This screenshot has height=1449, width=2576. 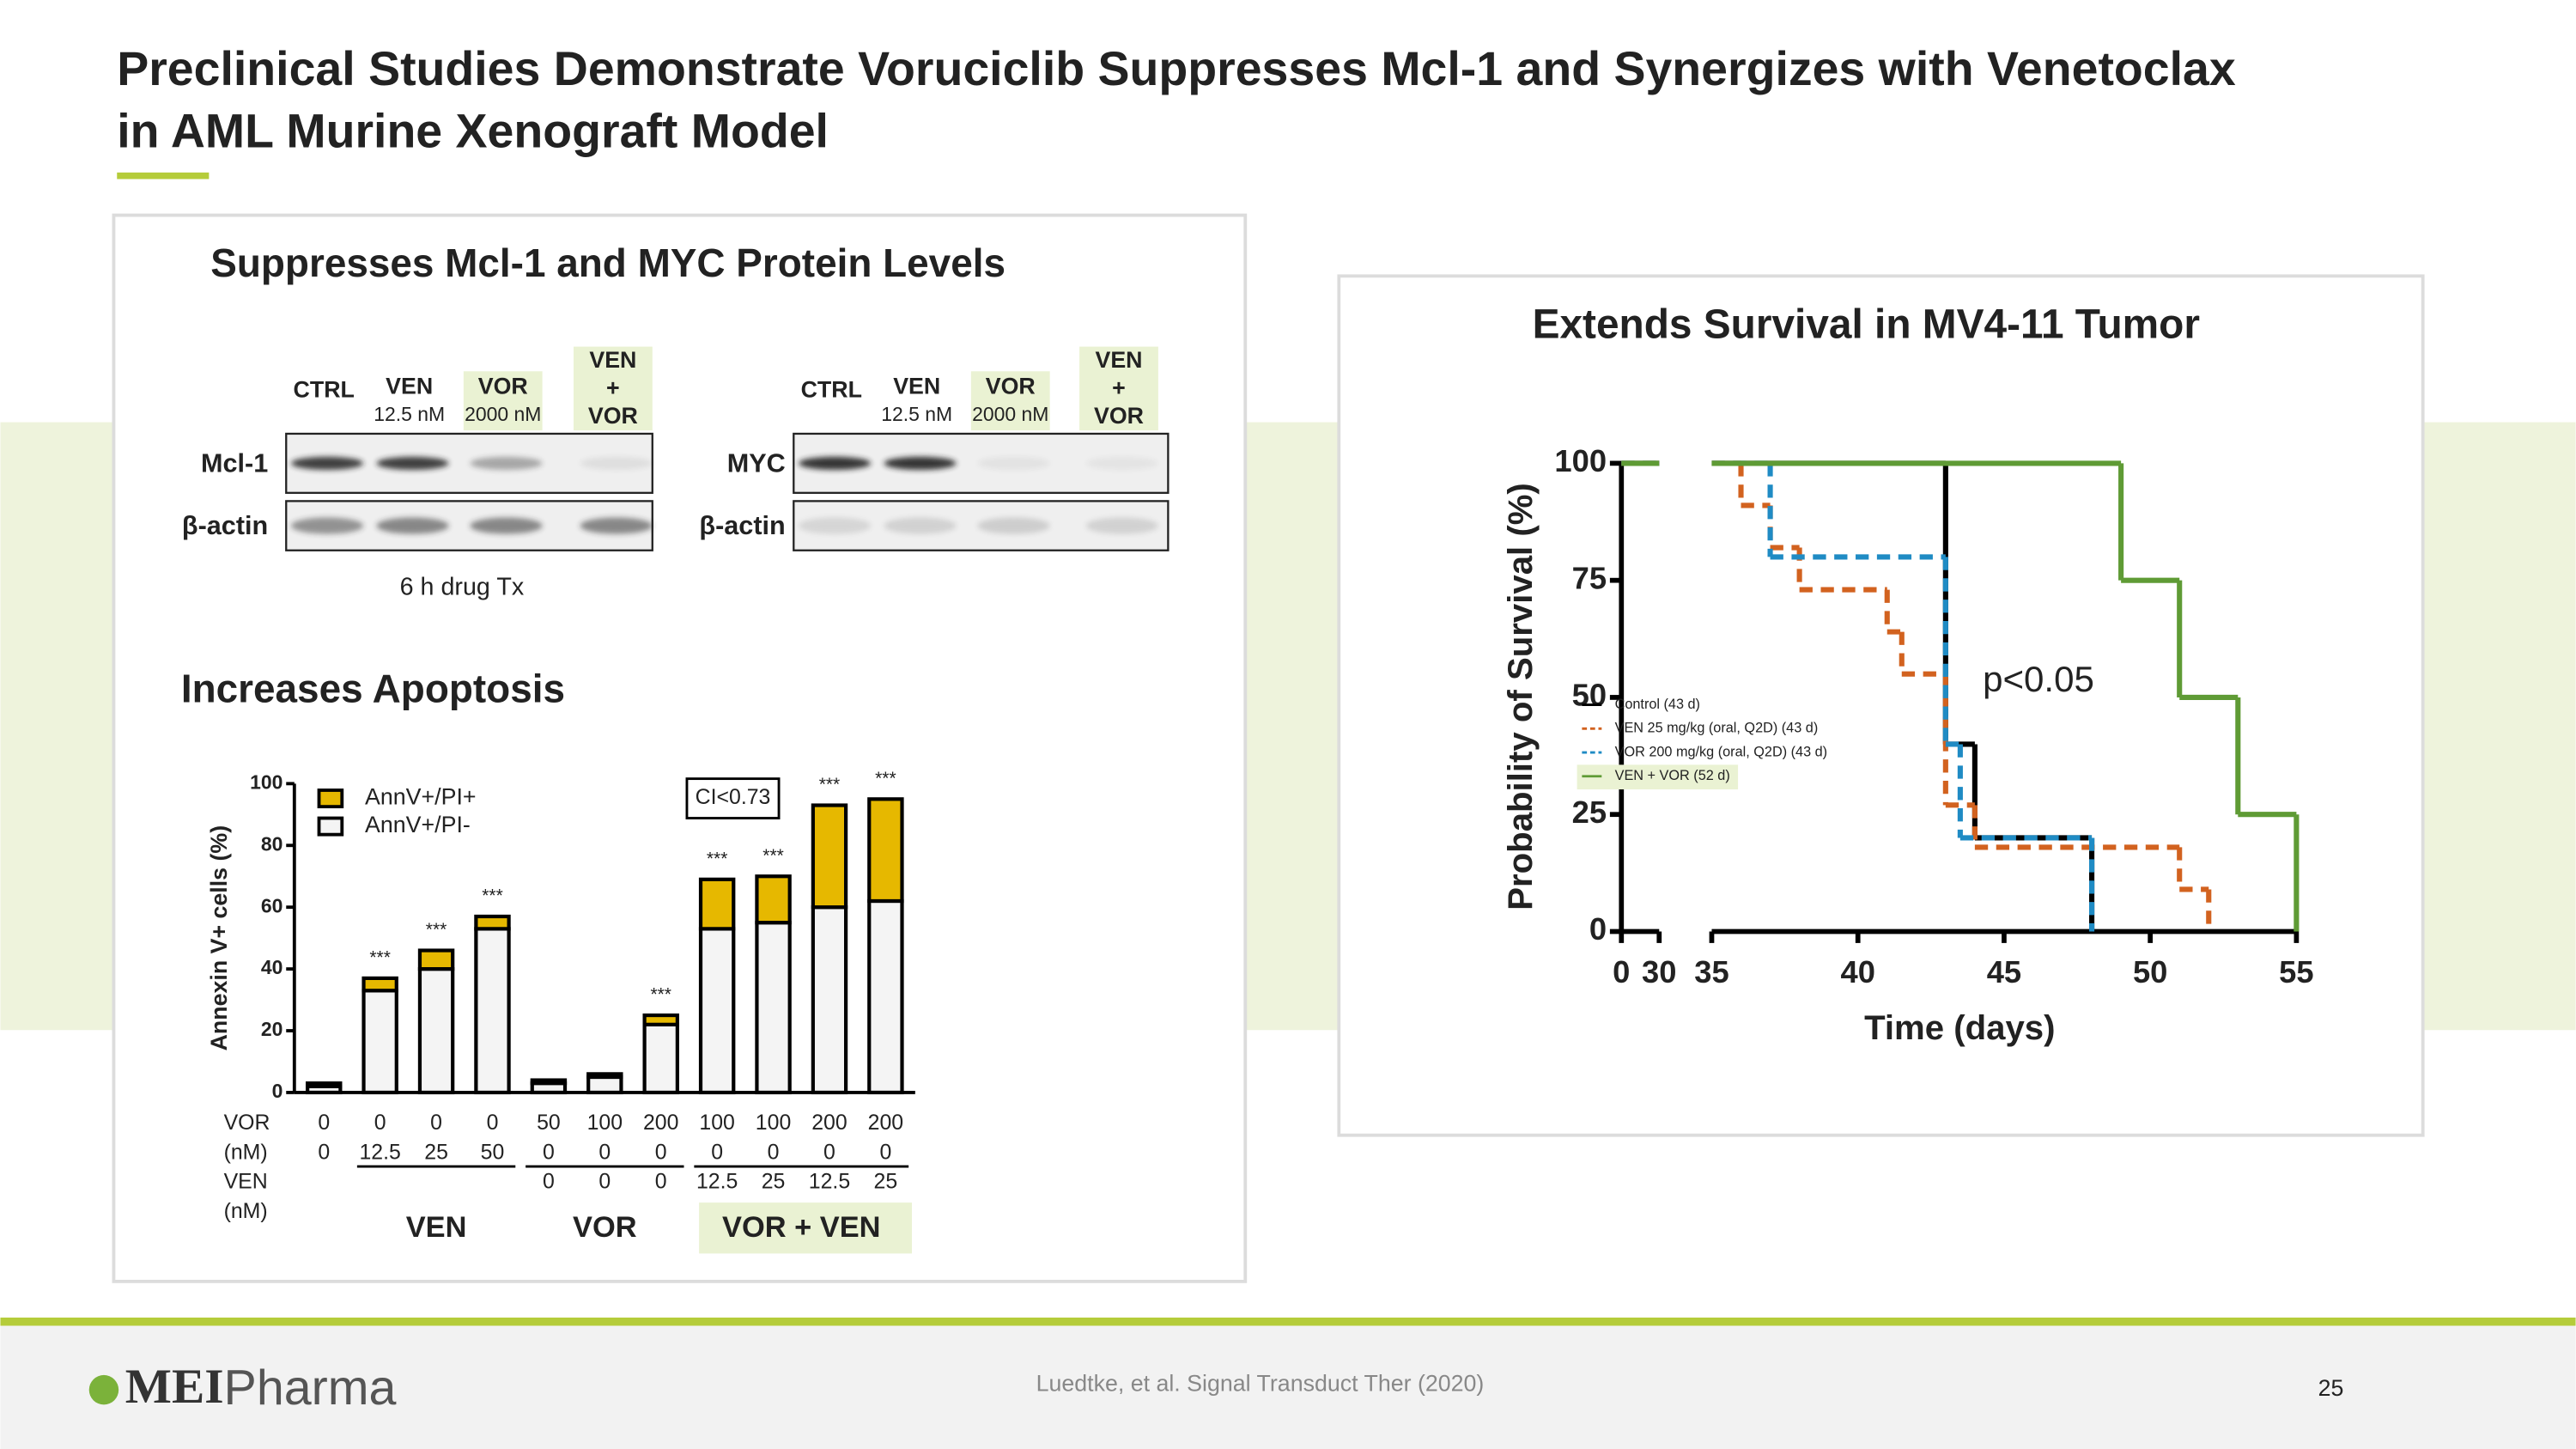 What do you see at coordinates (436, 1227) in the screenshot?
I see `group-label: VEN` at bounding box center [436, 1227].